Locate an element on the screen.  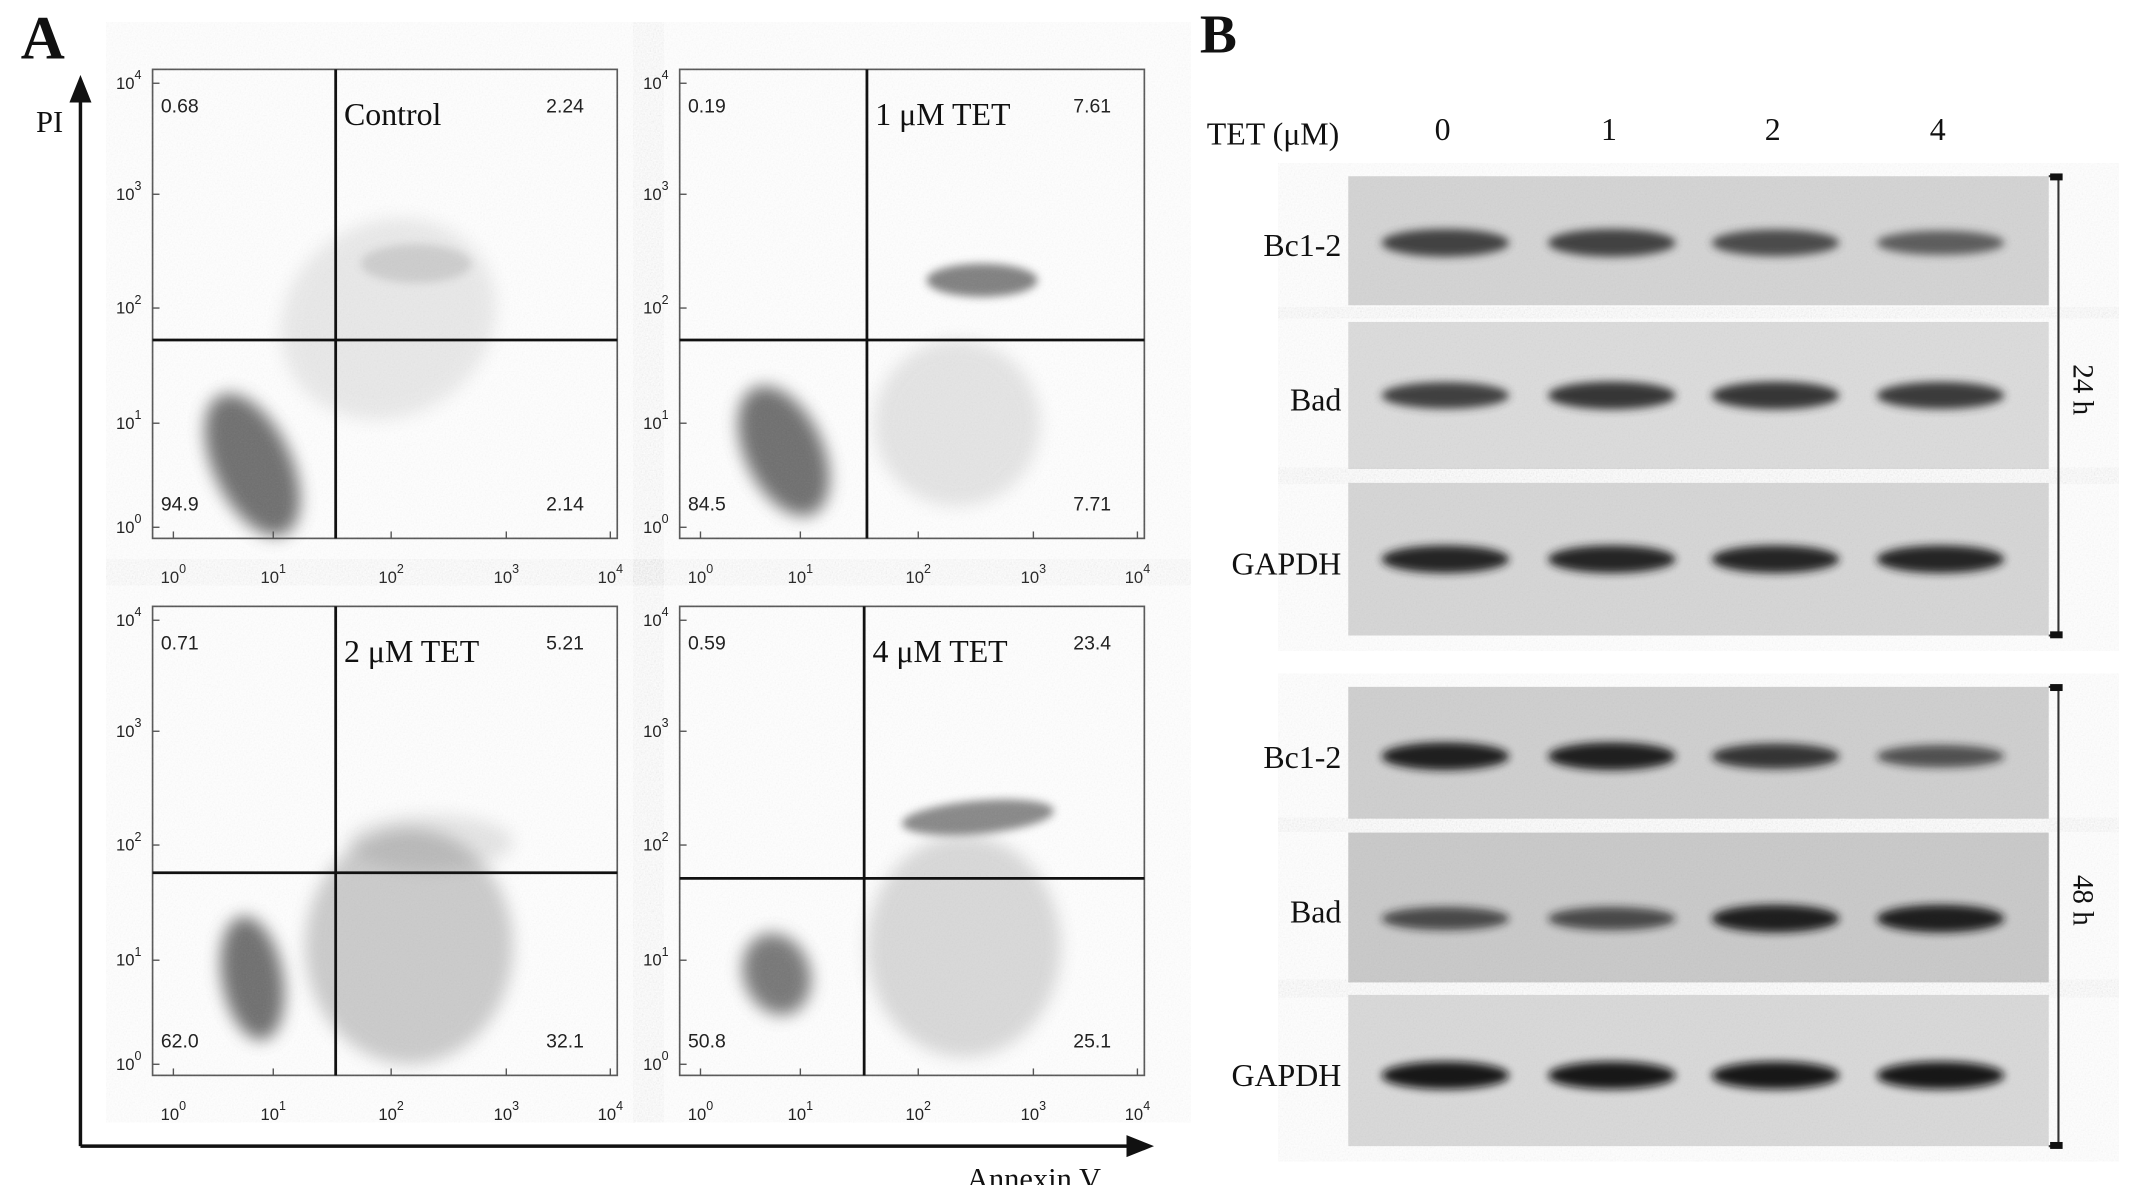
quadrant-value: 94.9 is located at coordinates (180, 505).